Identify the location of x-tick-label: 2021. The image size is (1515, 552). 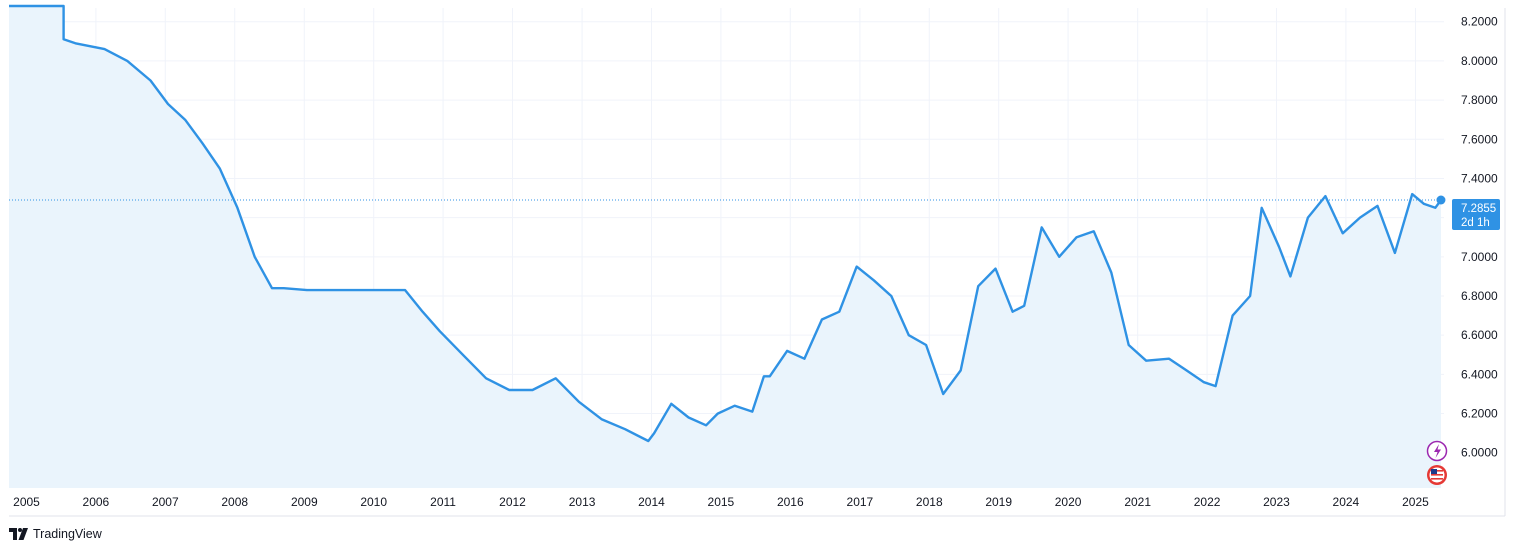
(1137, 502).